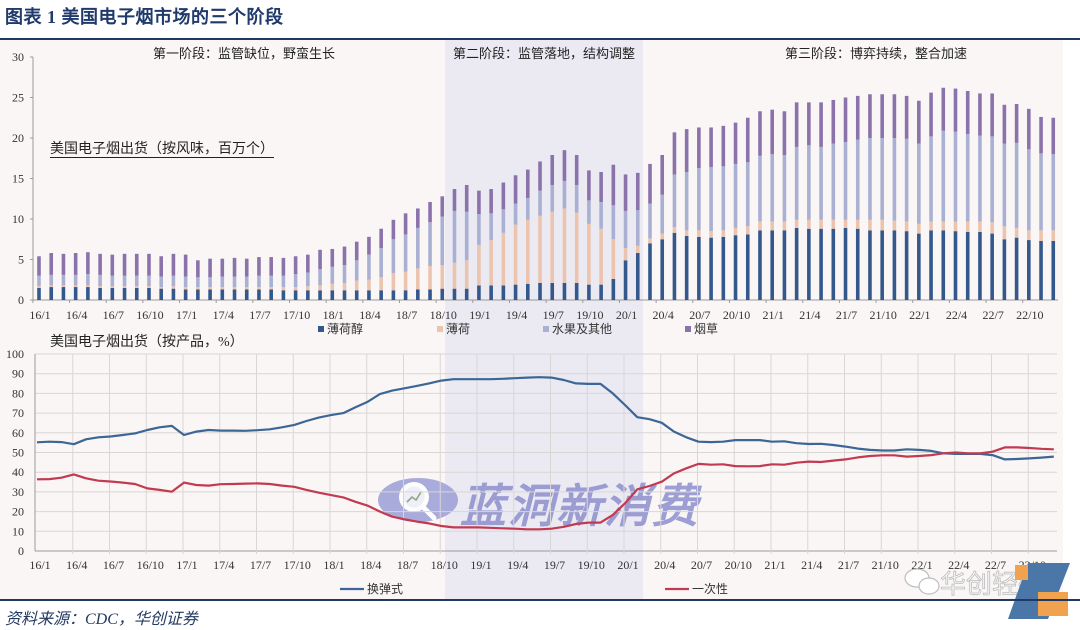  What do you see at coordinates (544, 53) in the screenshot?
I see `phase-2-label: 第二阶段：监管落地，结构调整` at bounding box center [544, 53].